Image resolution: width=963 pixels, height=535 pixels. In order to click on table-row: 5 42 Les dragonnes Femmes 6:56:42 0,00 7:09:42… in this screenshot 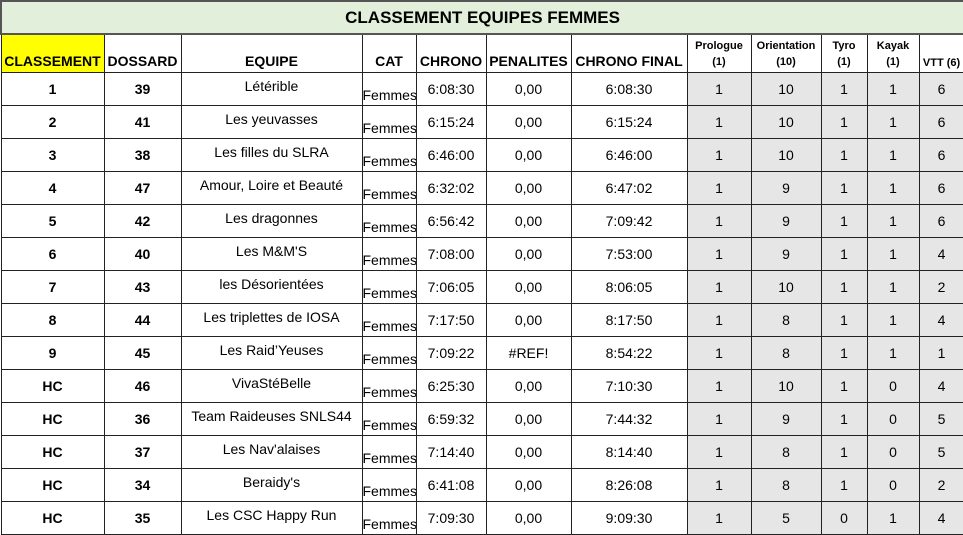, I will do `click(481, 221)`.